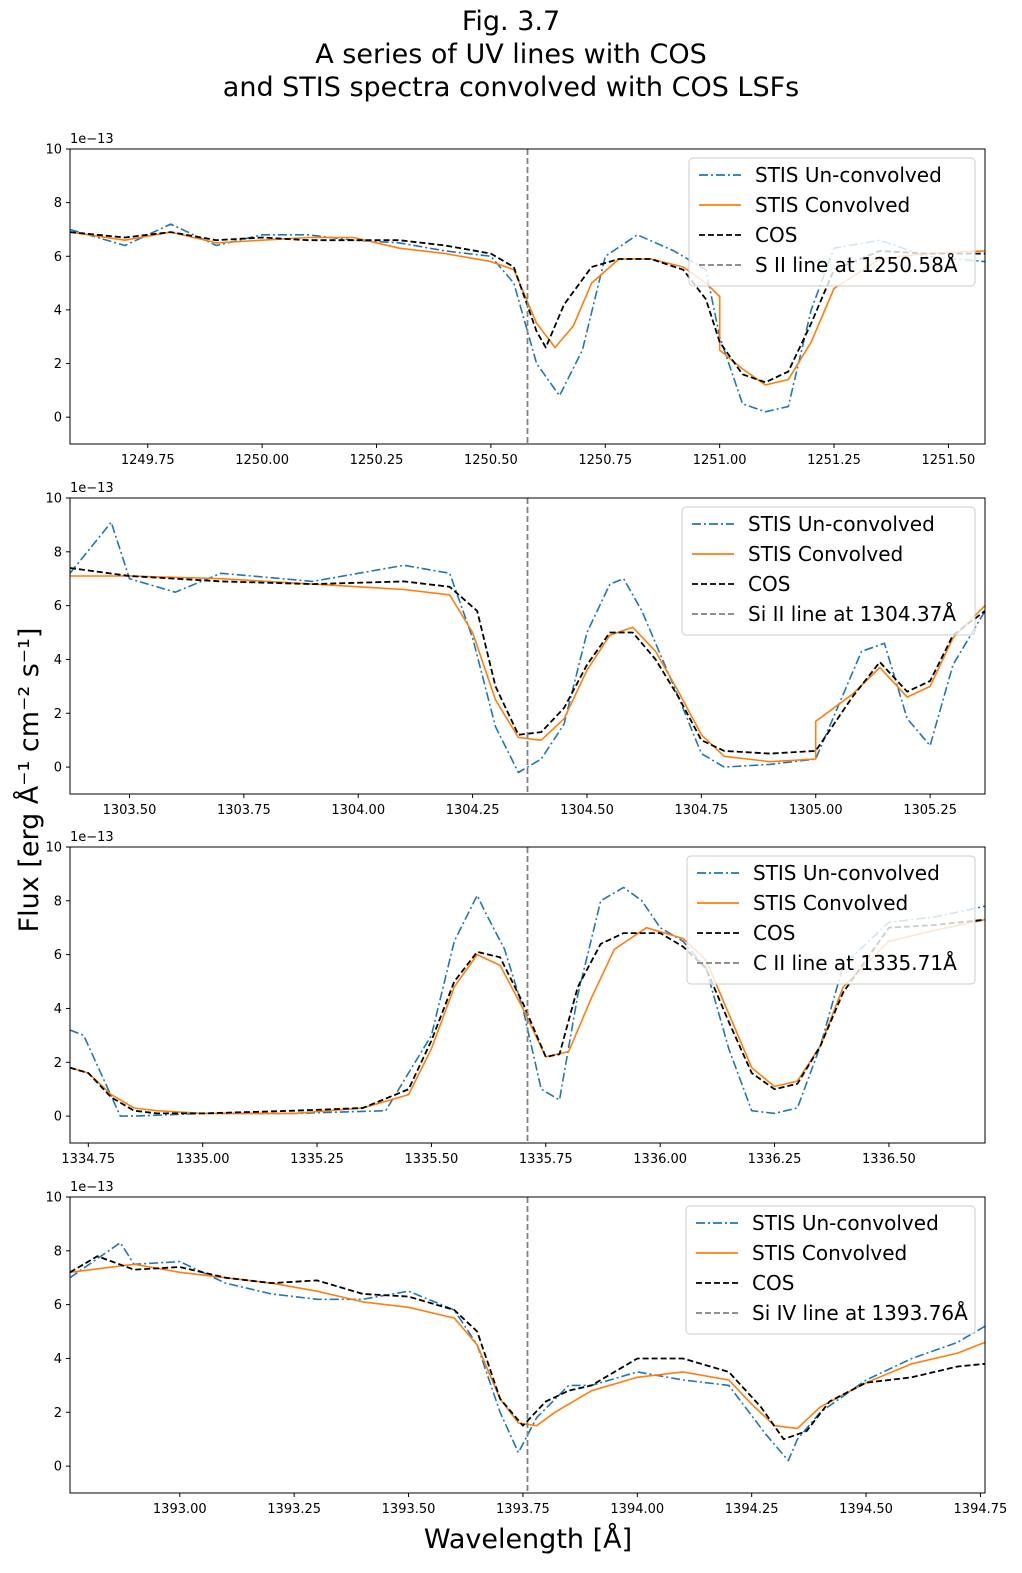  Describe the element at coordinates (860, 1313) in the screenshot. I see `legend-label: Si IV line at 1393.76Å` at that location.